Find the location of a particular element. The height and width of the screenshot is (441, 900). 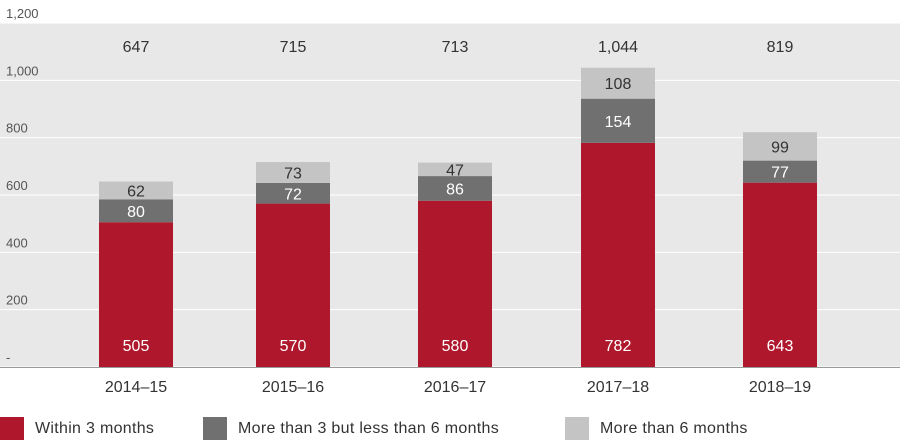

data-label: 72 is located at coordinates (293, 194).